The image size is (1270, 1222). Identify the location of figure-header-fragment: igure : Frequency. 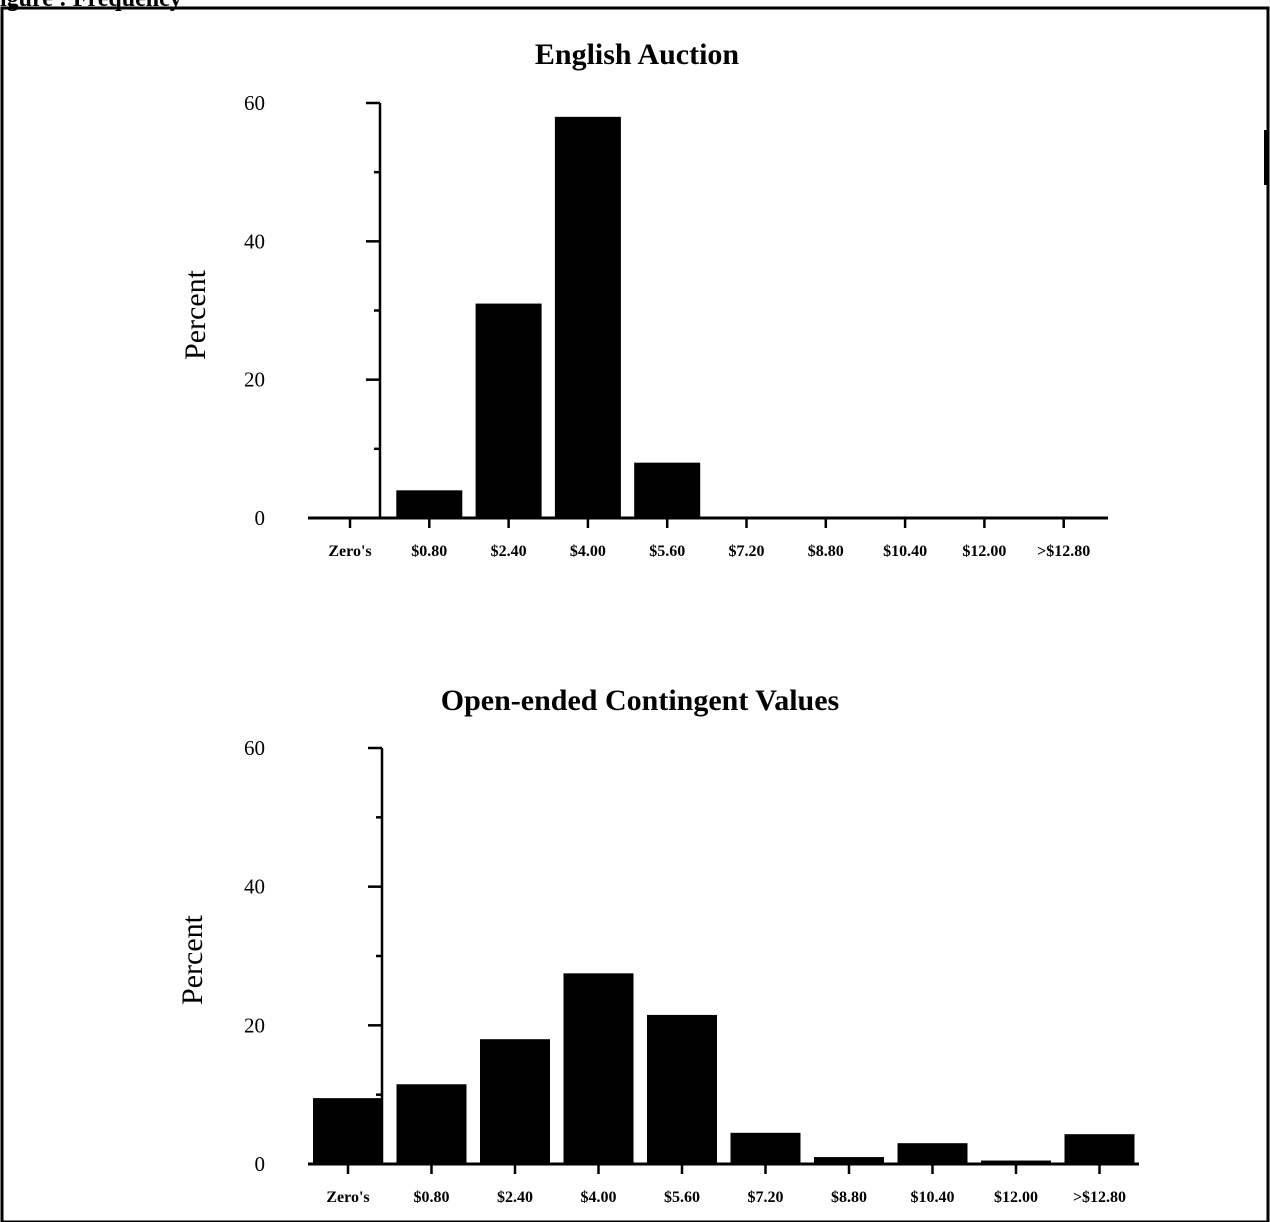
(91, 6).